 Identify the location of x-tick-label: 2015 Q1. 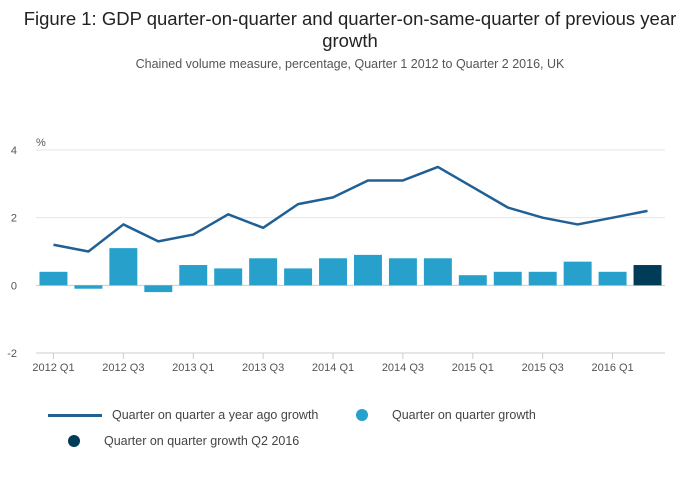
(473, 368).